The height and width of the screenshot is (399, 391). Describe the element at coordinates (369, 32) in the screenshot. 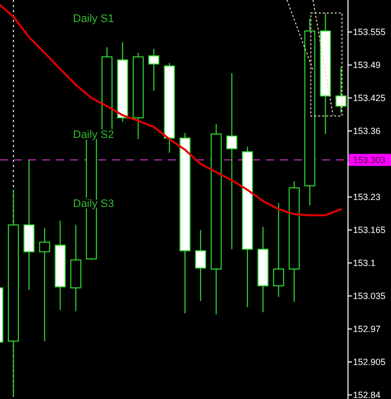

I see `y-tick-label: 153.555` at that location.